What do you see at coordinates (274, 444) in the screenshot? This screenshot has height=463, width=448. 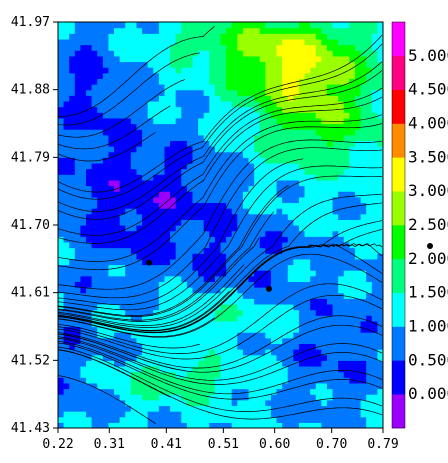 I see `x-tick-label: 0.60` at bounding box center [274, 444].